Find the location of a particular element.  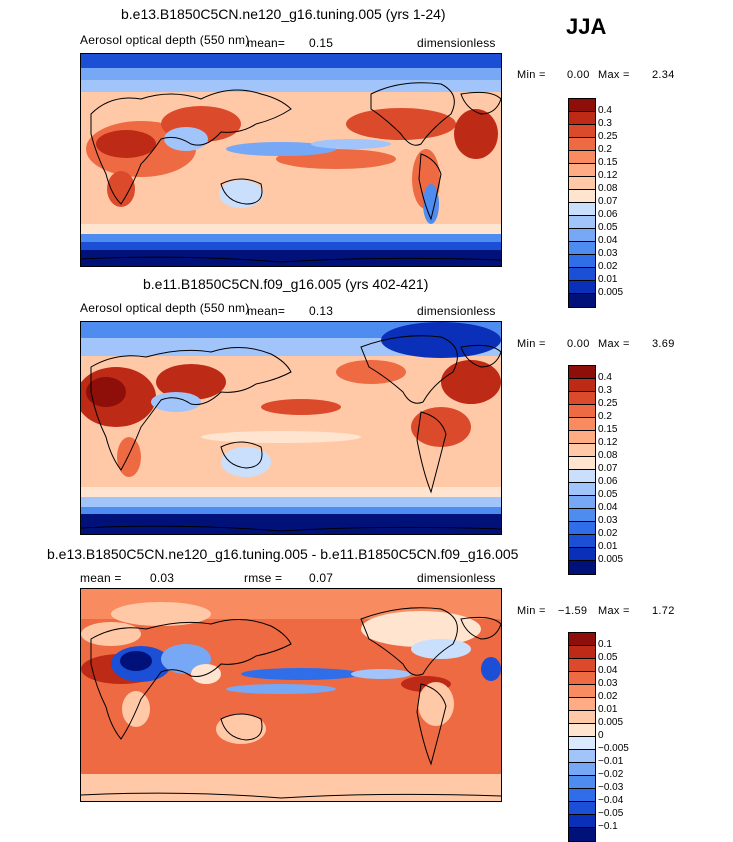

colorbar-level-label: 0 is located at coordinates (601, 735).